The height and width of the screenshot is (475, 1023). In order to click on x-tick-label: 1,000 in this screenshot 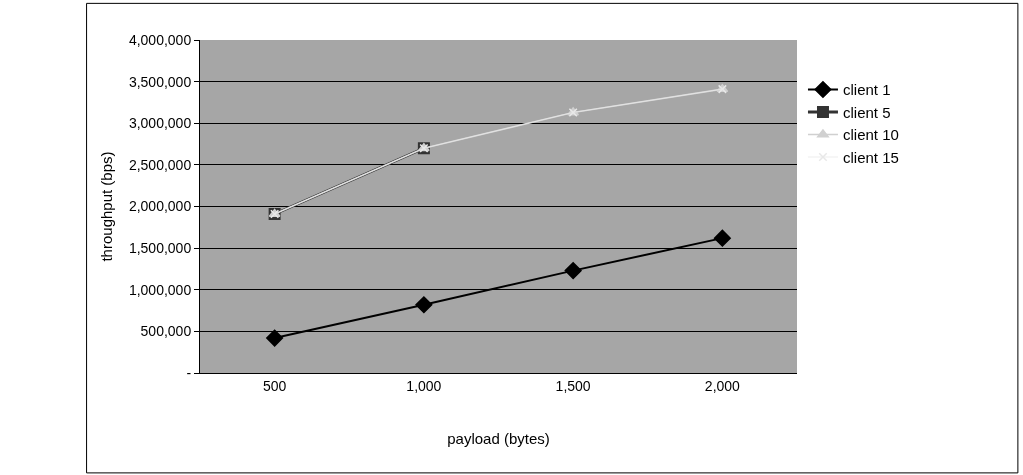, I will do `click(424, 385)`.